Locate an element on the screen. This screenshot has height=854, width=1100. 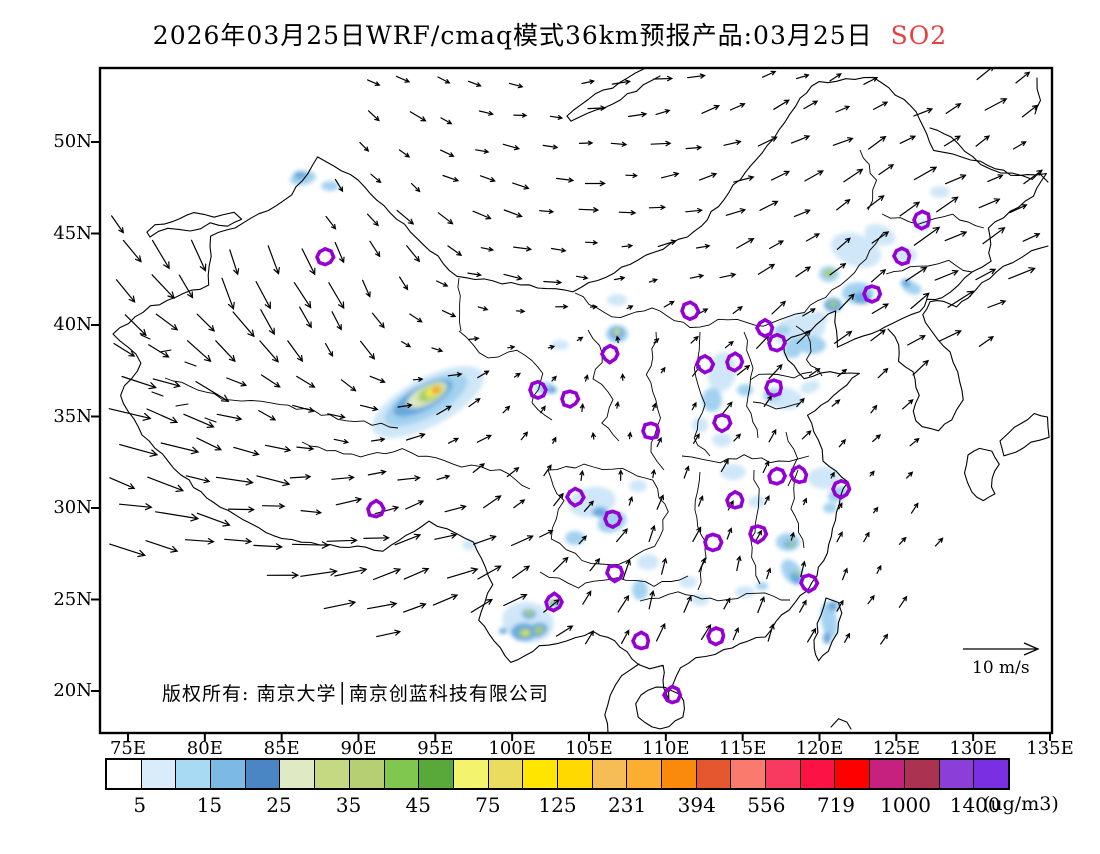
colorbar-tick-label: 231 is located at coordinates (627, 805).